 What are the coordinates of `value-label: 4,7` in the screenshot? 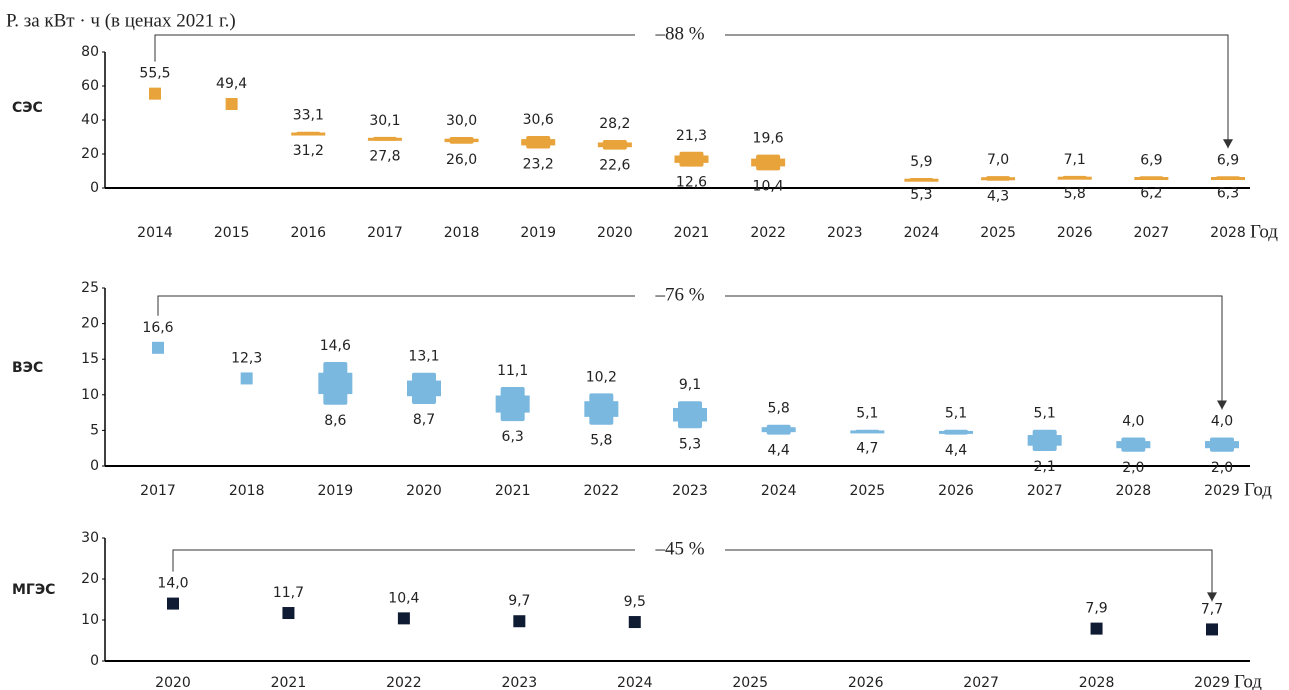 It's located at (867, 449).